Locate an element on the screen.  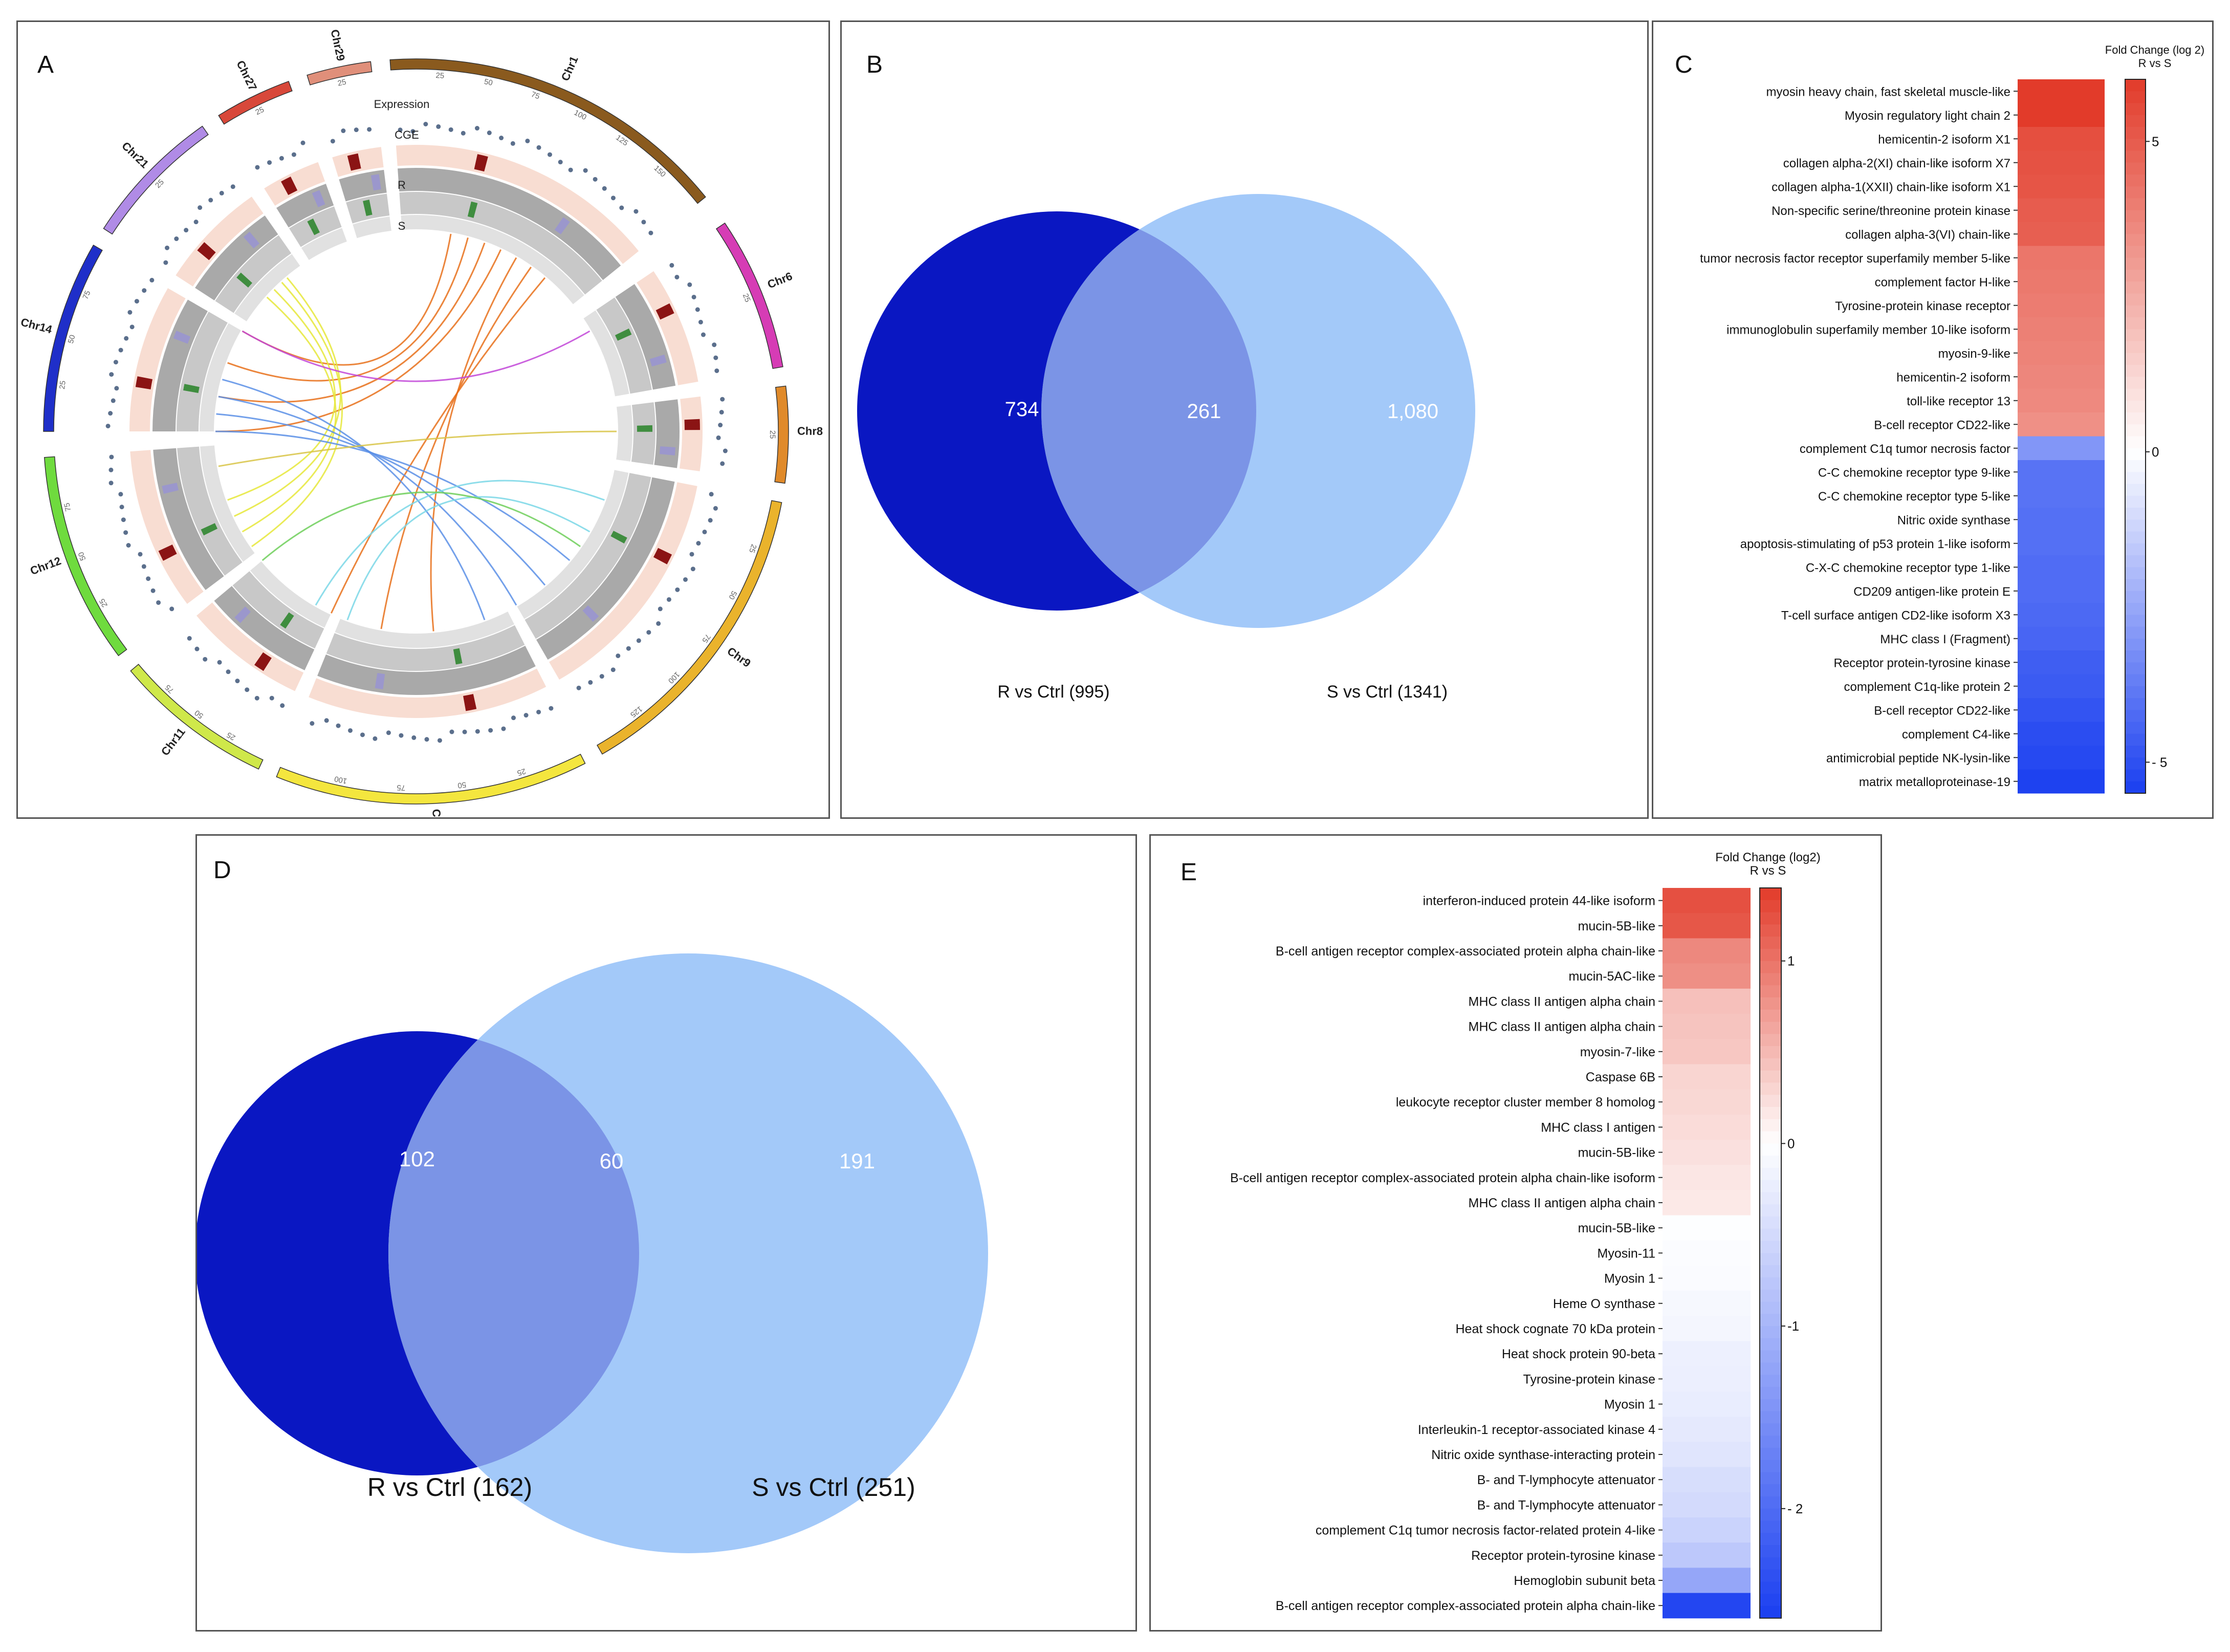
row-label: C-C chemokine receptor type 9-like is located at coordinates (1914, 473).